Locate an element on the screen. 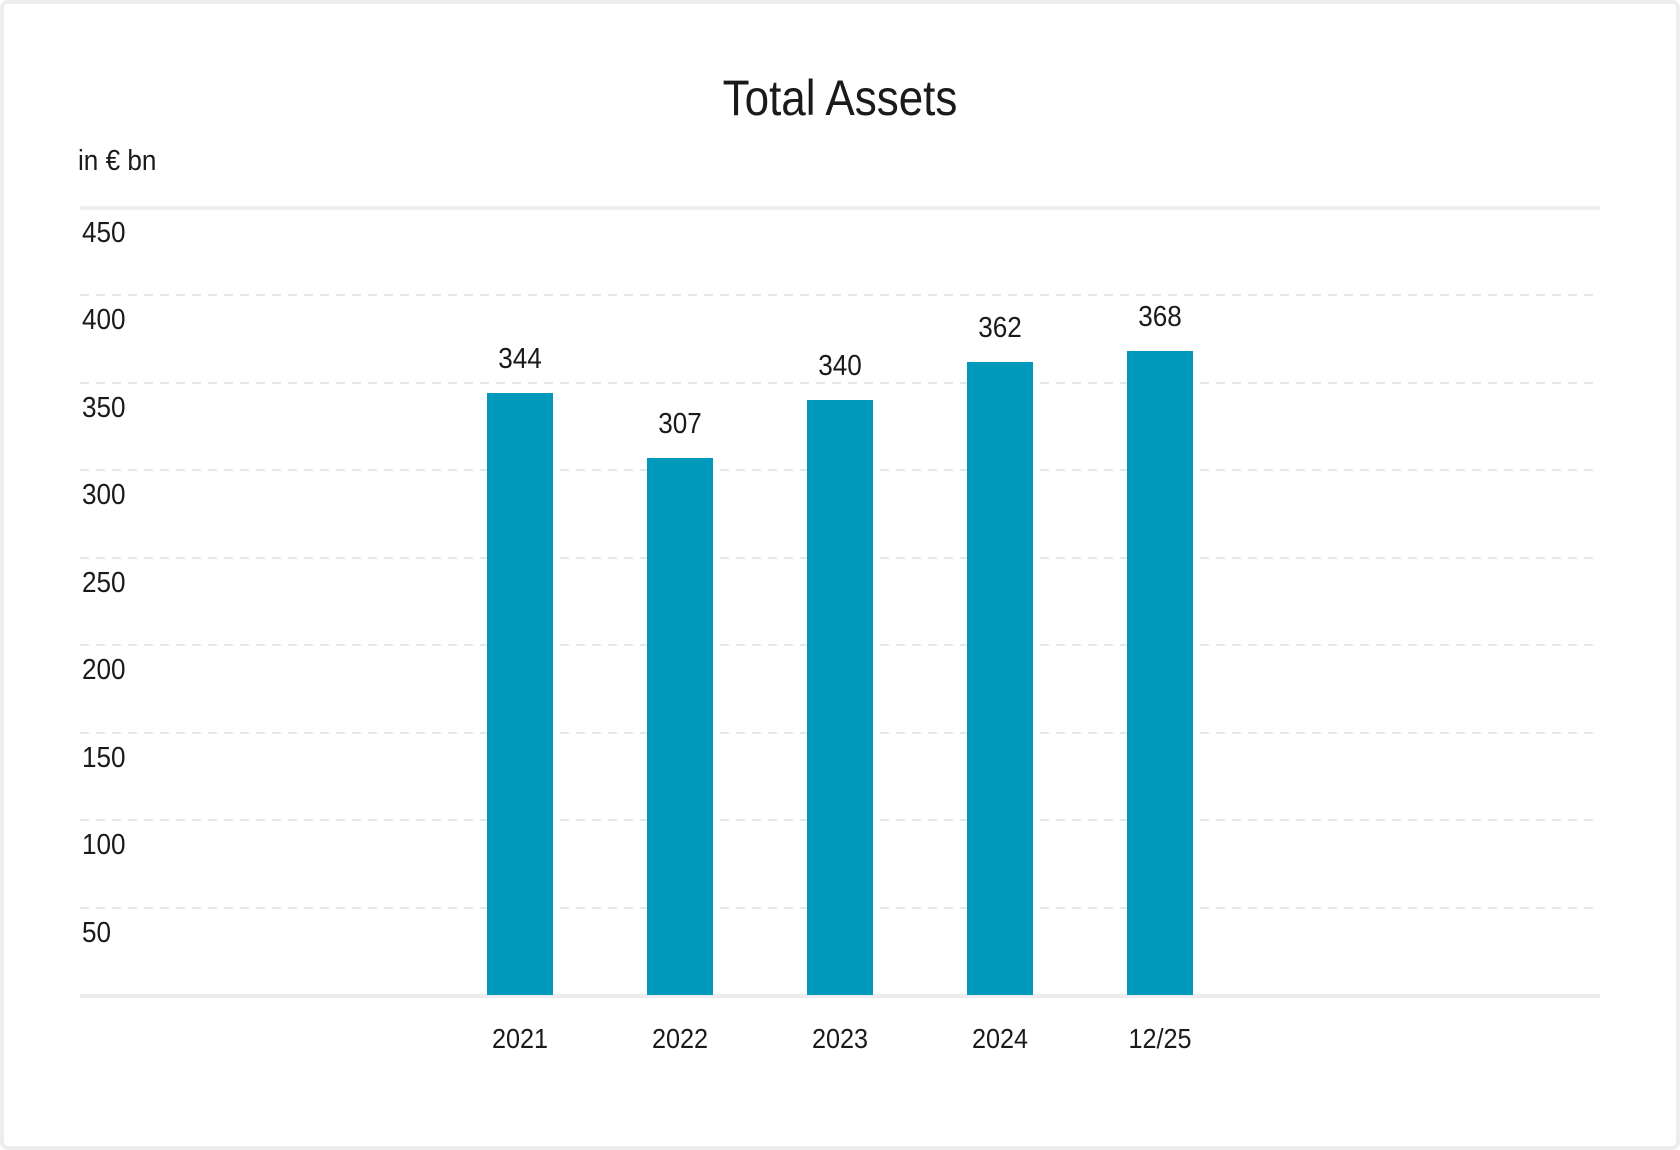 This screenshot has height=1150, width=1680. bar-value-label-2024: 362 is located at coordinates (1000, 327).